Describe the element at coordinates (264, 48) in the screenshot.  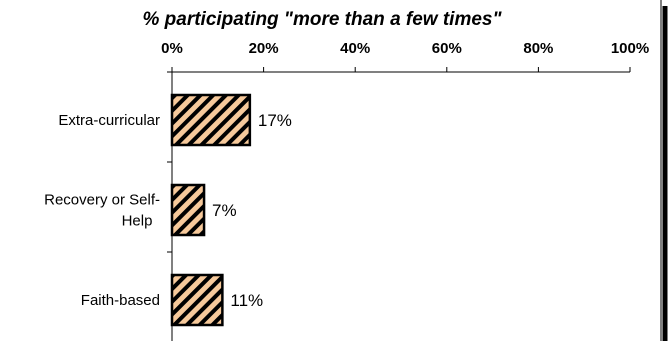
I see `x-tick-label: 20%` at that location.